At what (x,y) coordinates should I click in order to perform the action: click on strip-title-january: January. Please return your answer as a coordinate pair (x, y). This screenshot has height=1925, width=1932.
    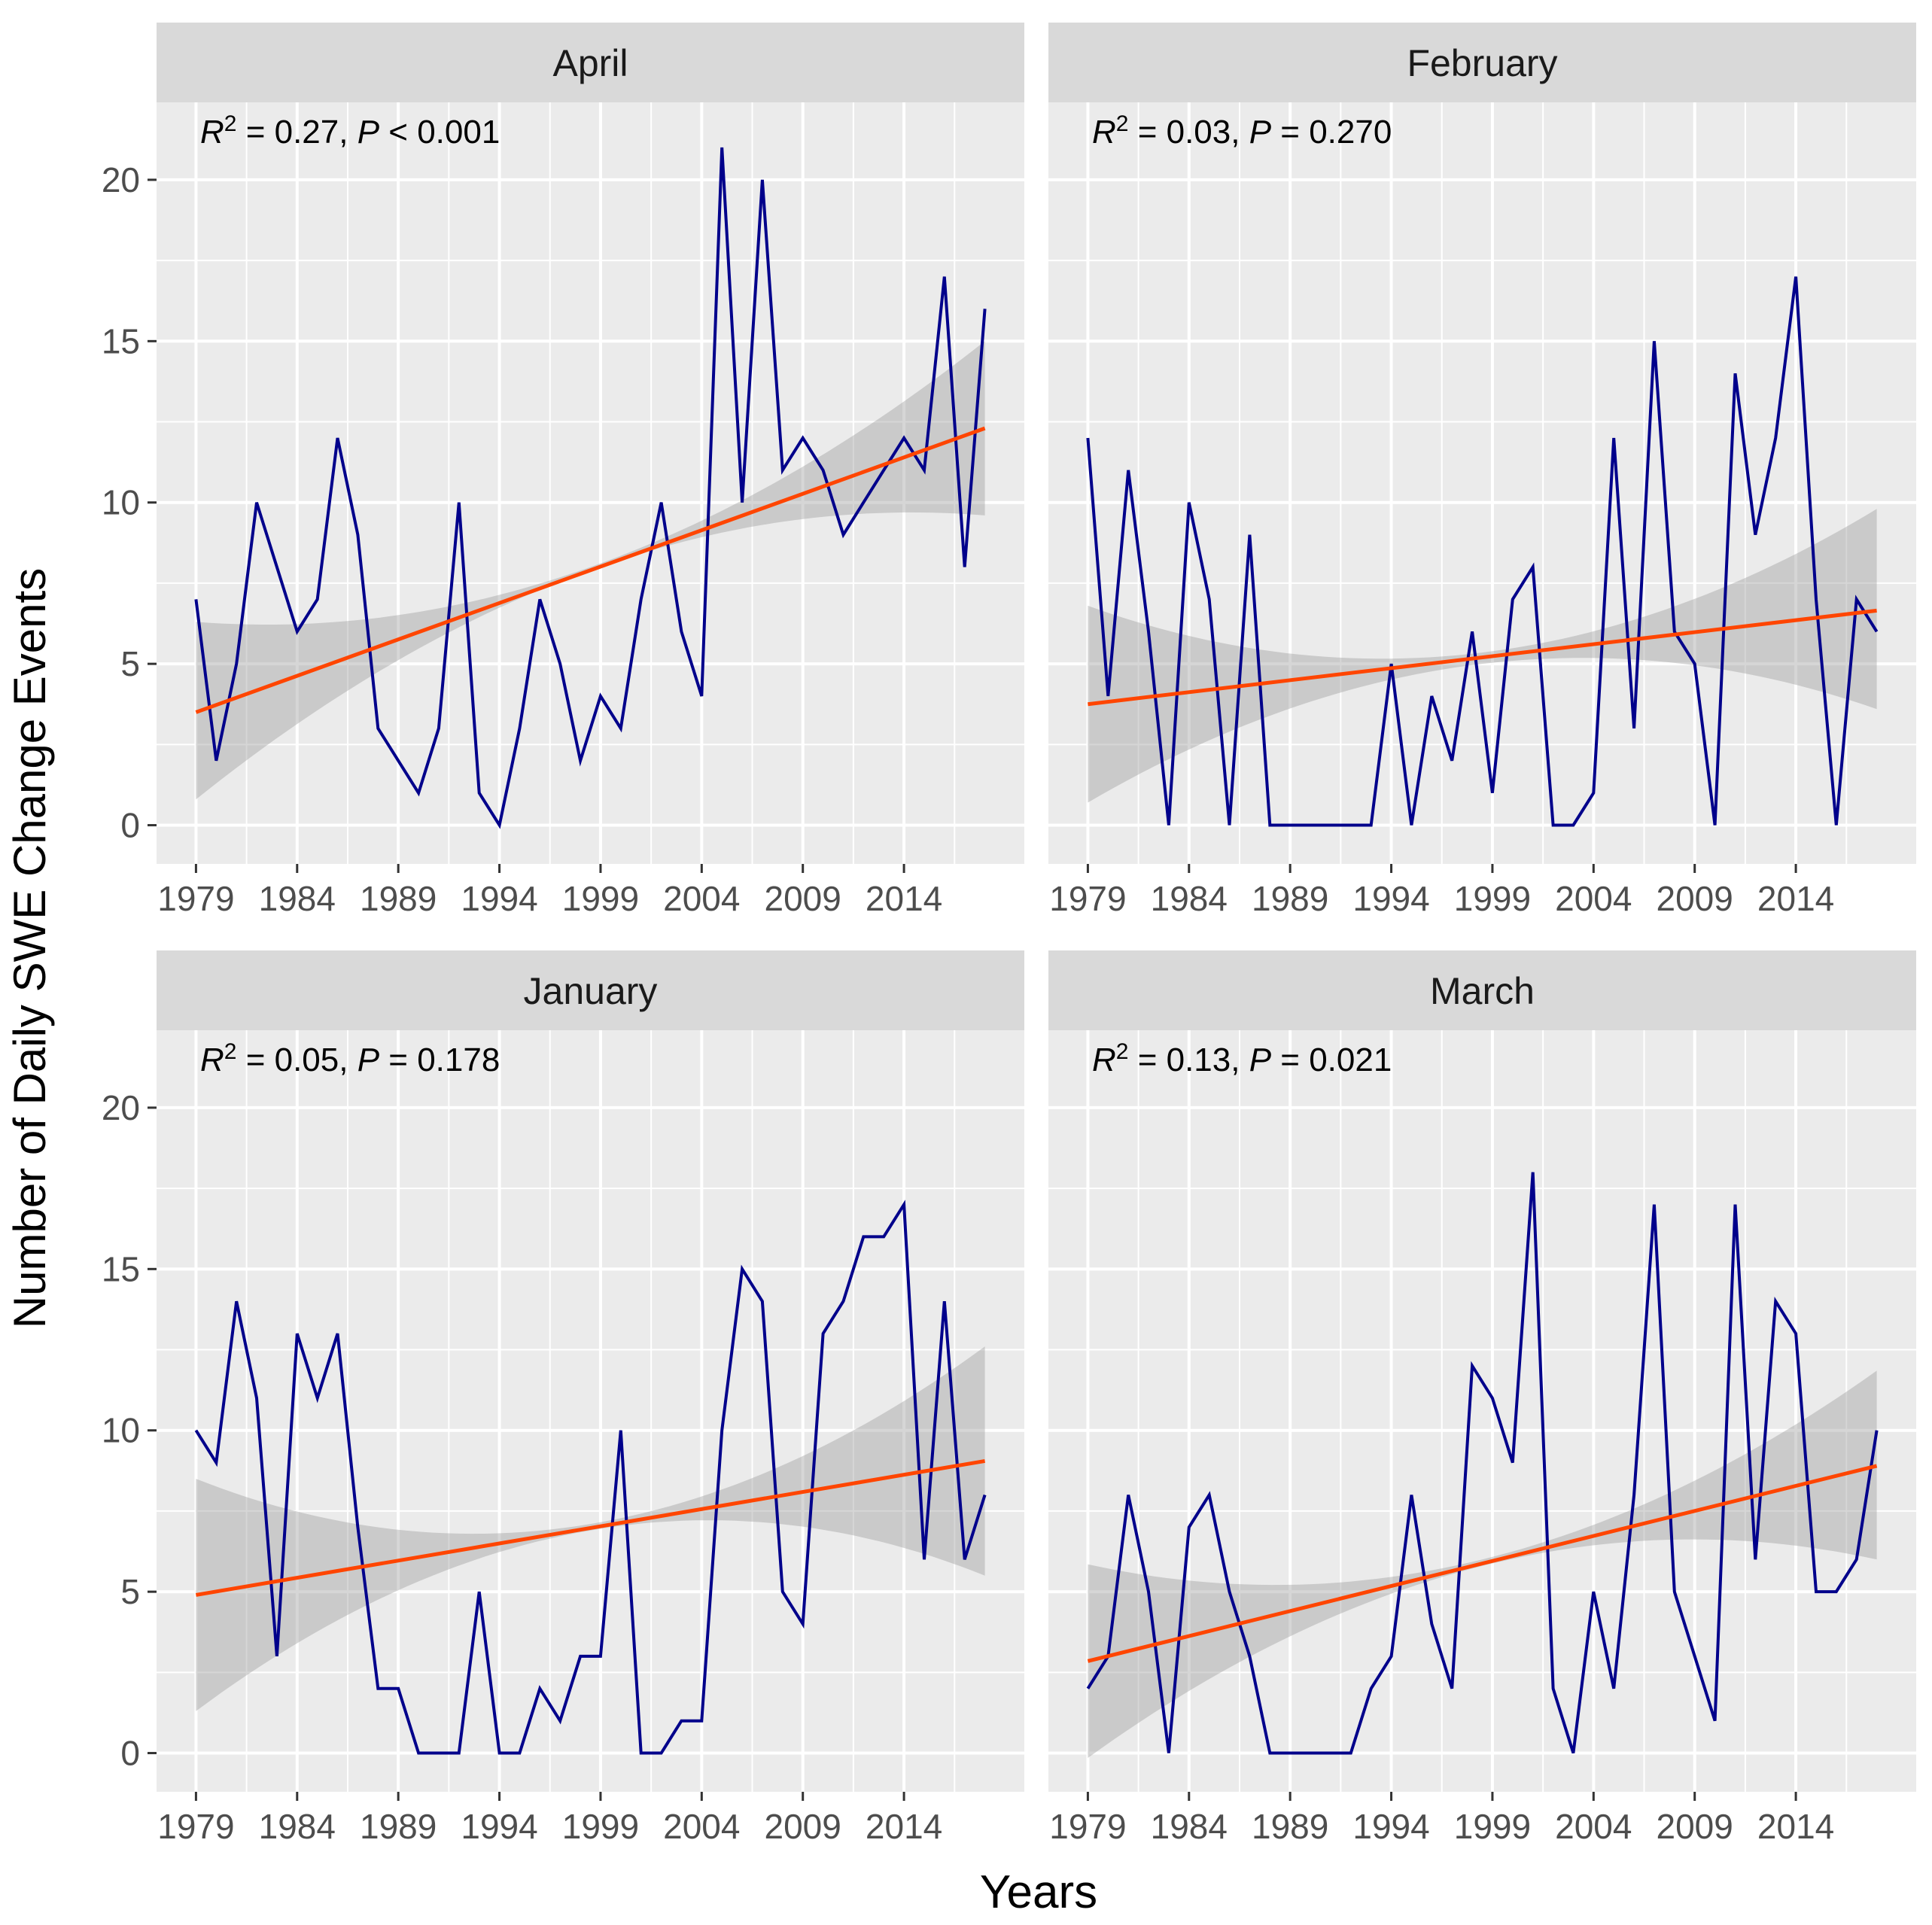
    Looking at the image, I should click on (591, 991).